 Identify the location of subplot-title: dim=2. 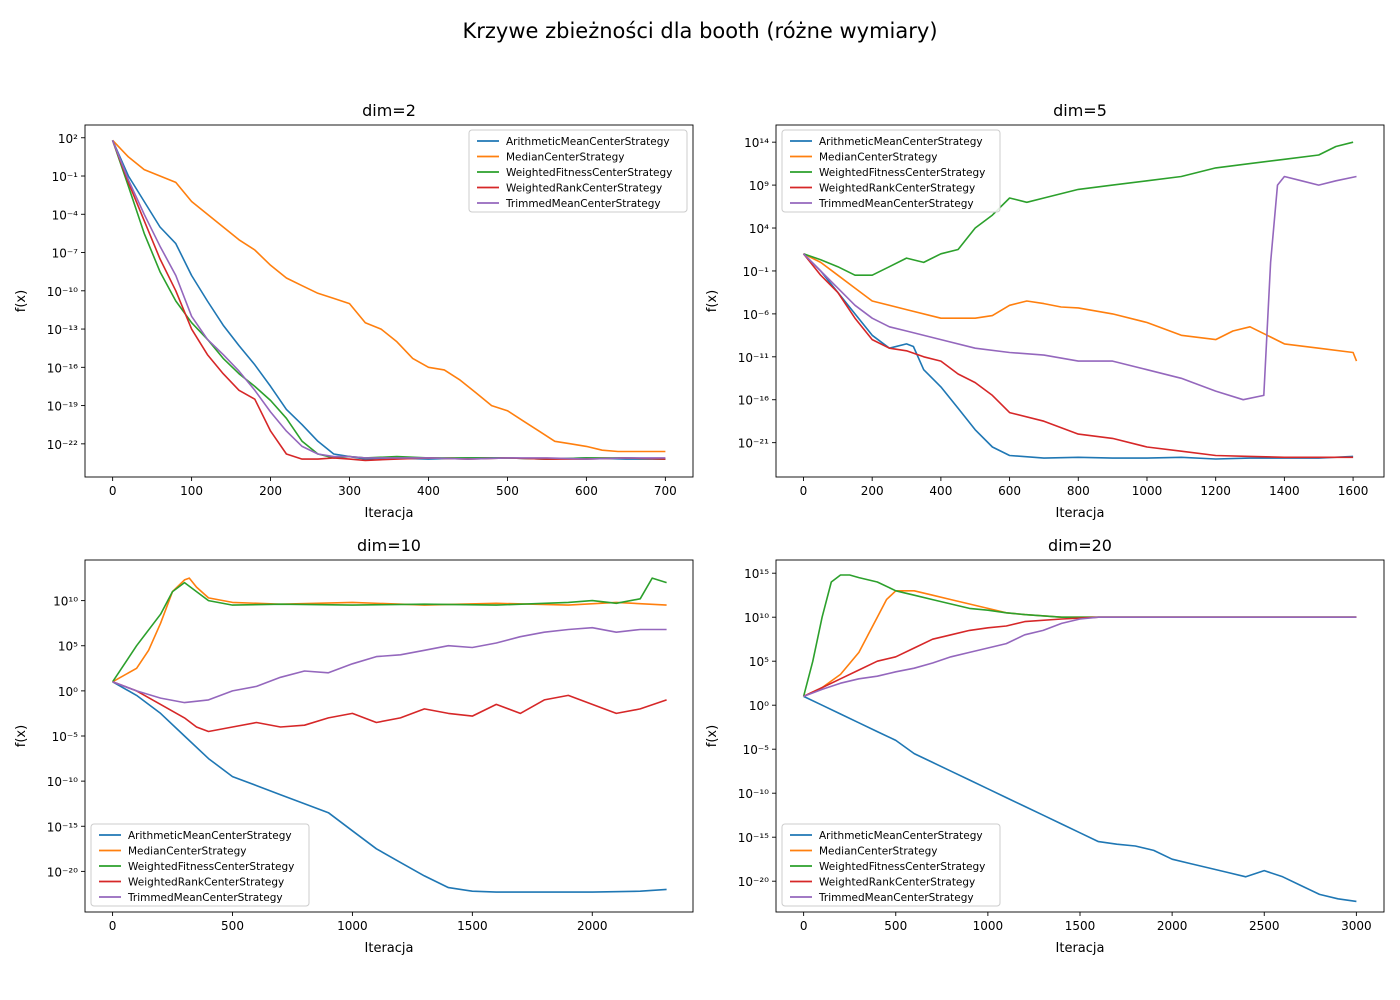
(389, 110).